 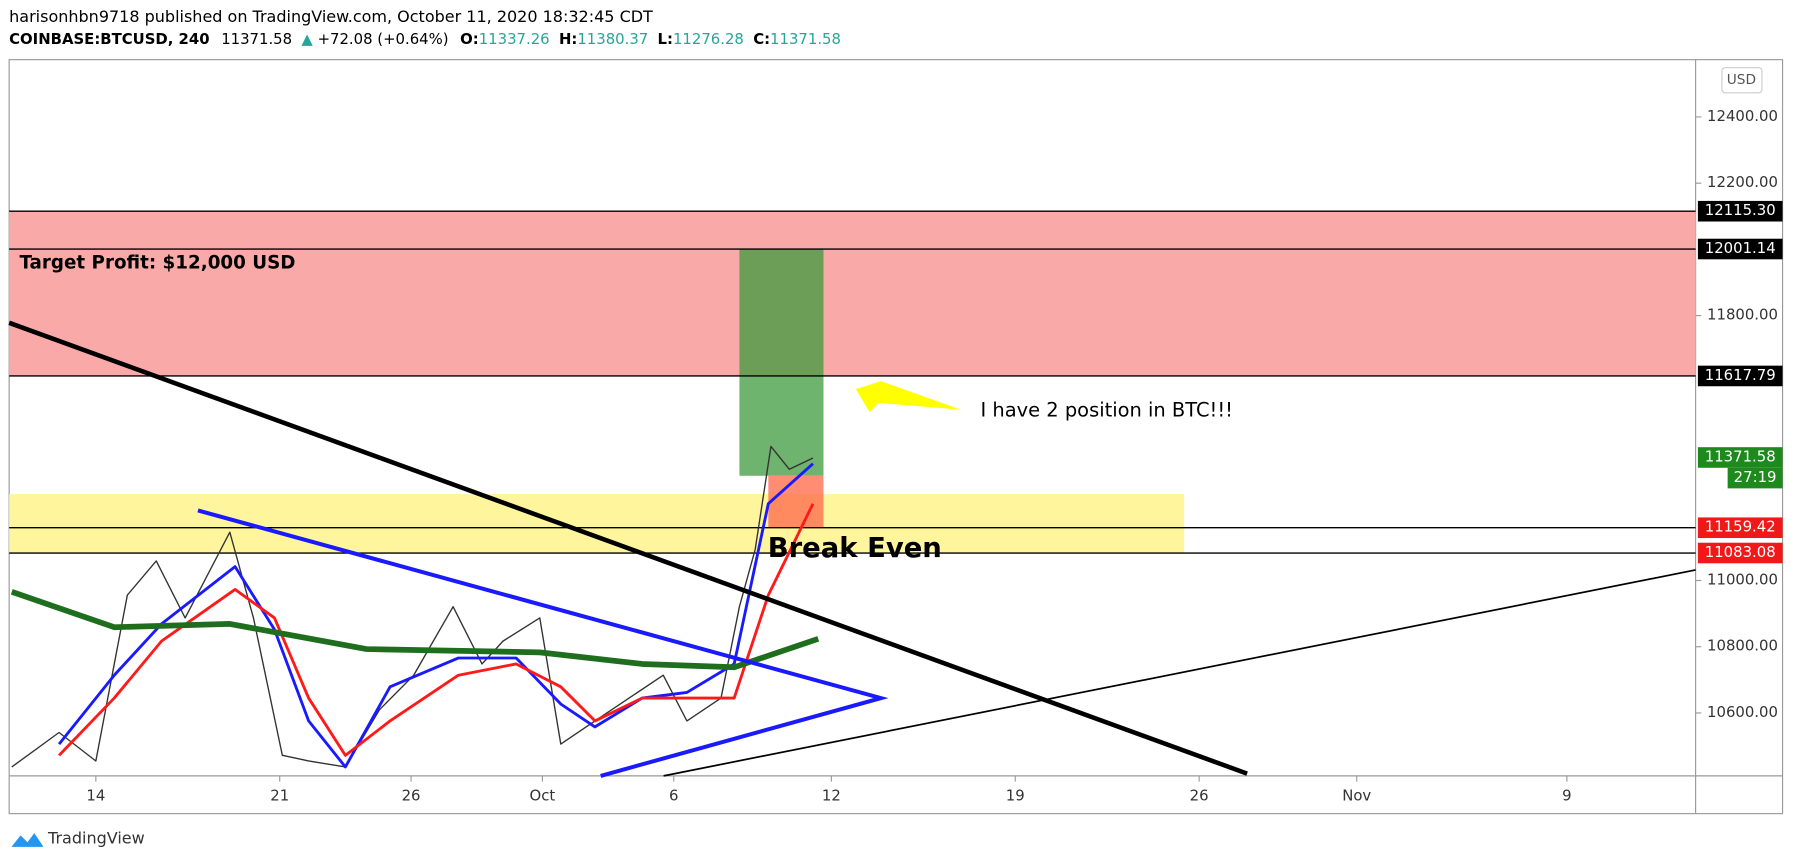 I want to click on currency-box, so click(x=1742, y=80).